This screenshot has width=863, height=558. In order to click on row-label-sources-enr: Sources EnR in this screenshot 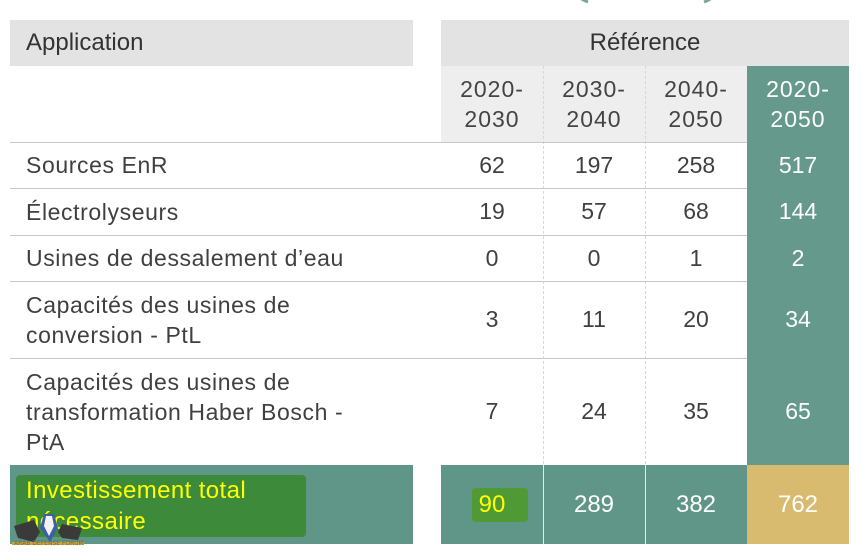, I will do `click(97, 165)`.